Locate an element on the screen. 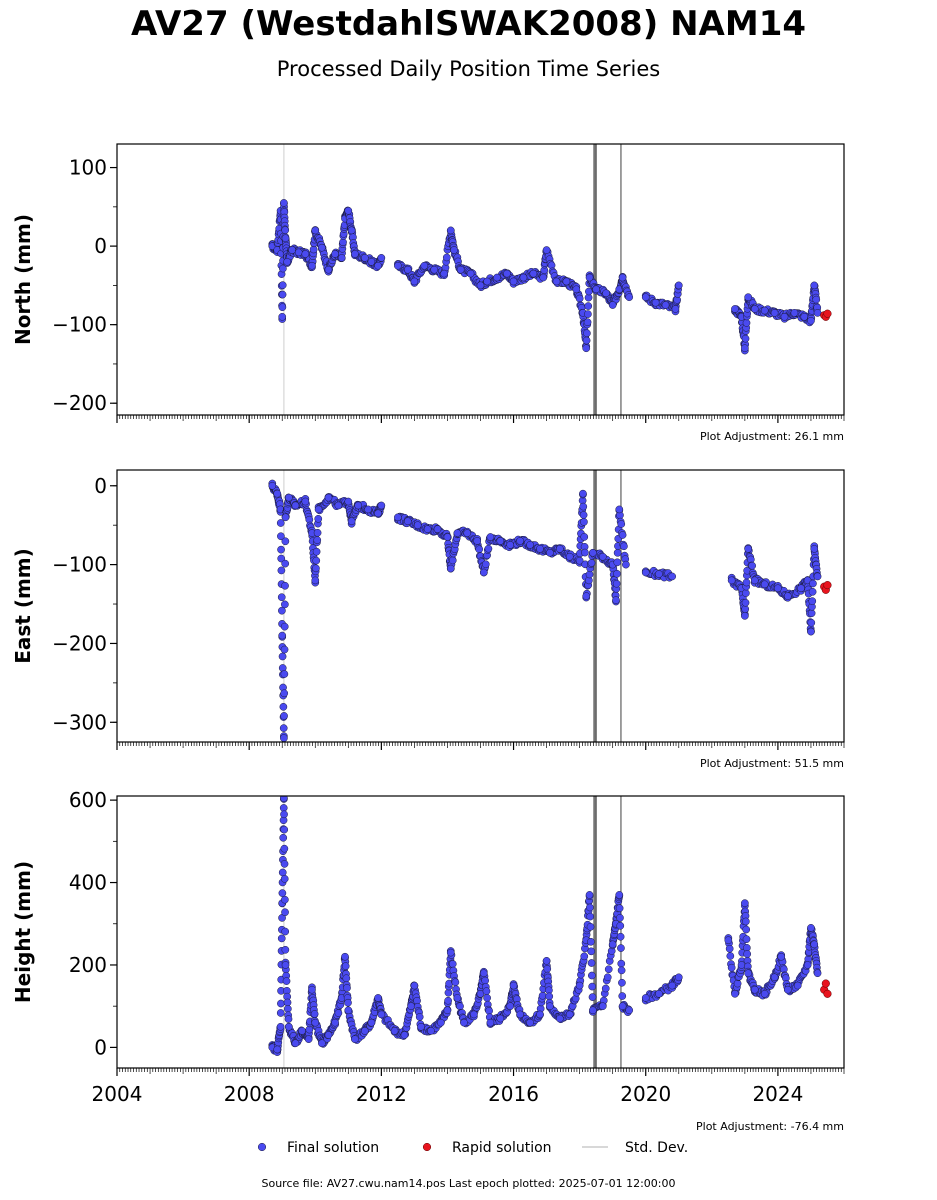  chart-subtitle: Processed Daily Position Time Series is located at coordinates (468, 69).